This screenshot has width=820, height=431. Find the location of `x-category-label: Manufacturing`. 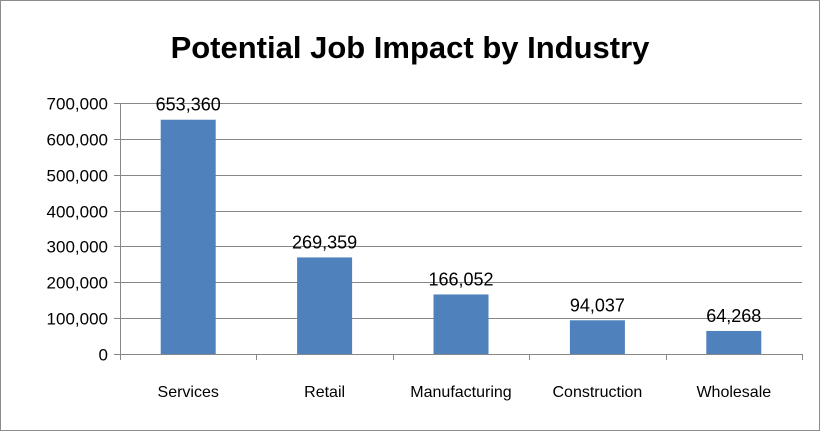

x-category-label: Manufacturing is located at coordinates (460, 392).